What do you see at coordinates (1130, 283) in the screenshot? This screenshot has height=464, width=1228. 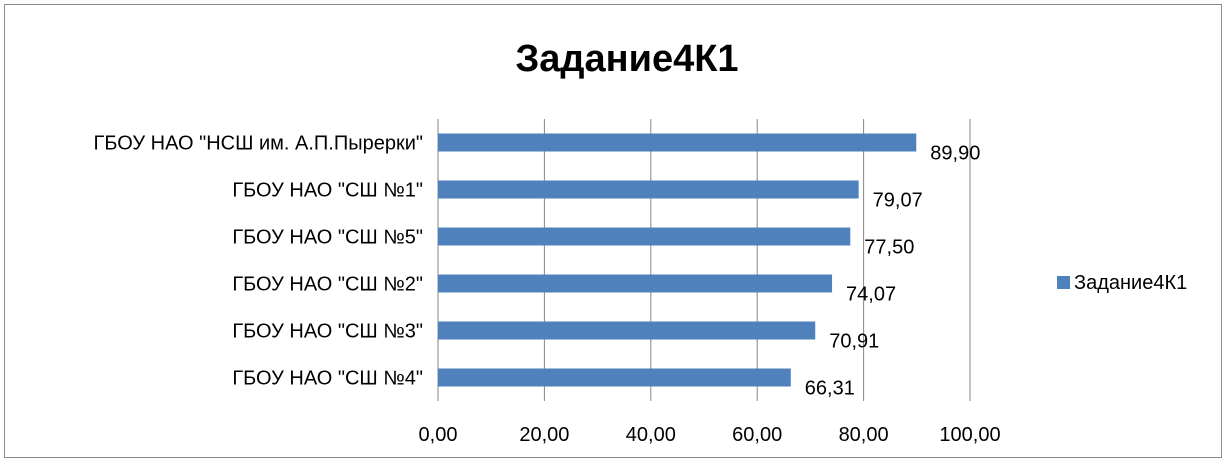 I see `legend-label: Задание4К1` at bounding box center [1130, 283].